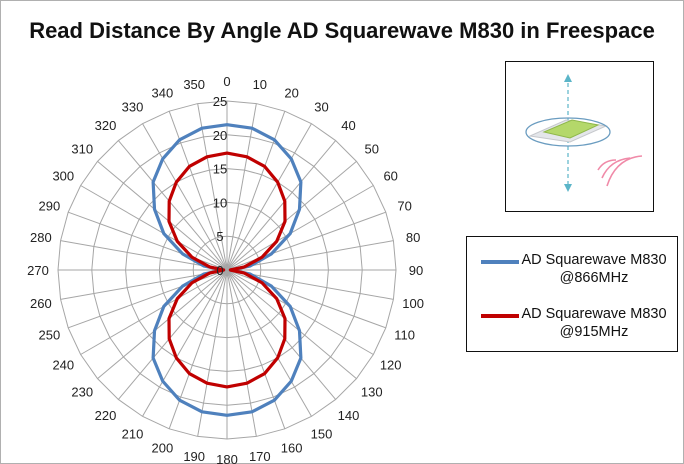 Image resolution: width=684 pixels, height=464 pixels. I want to click on angle-tick-label-100: 100, so click(413, 303).